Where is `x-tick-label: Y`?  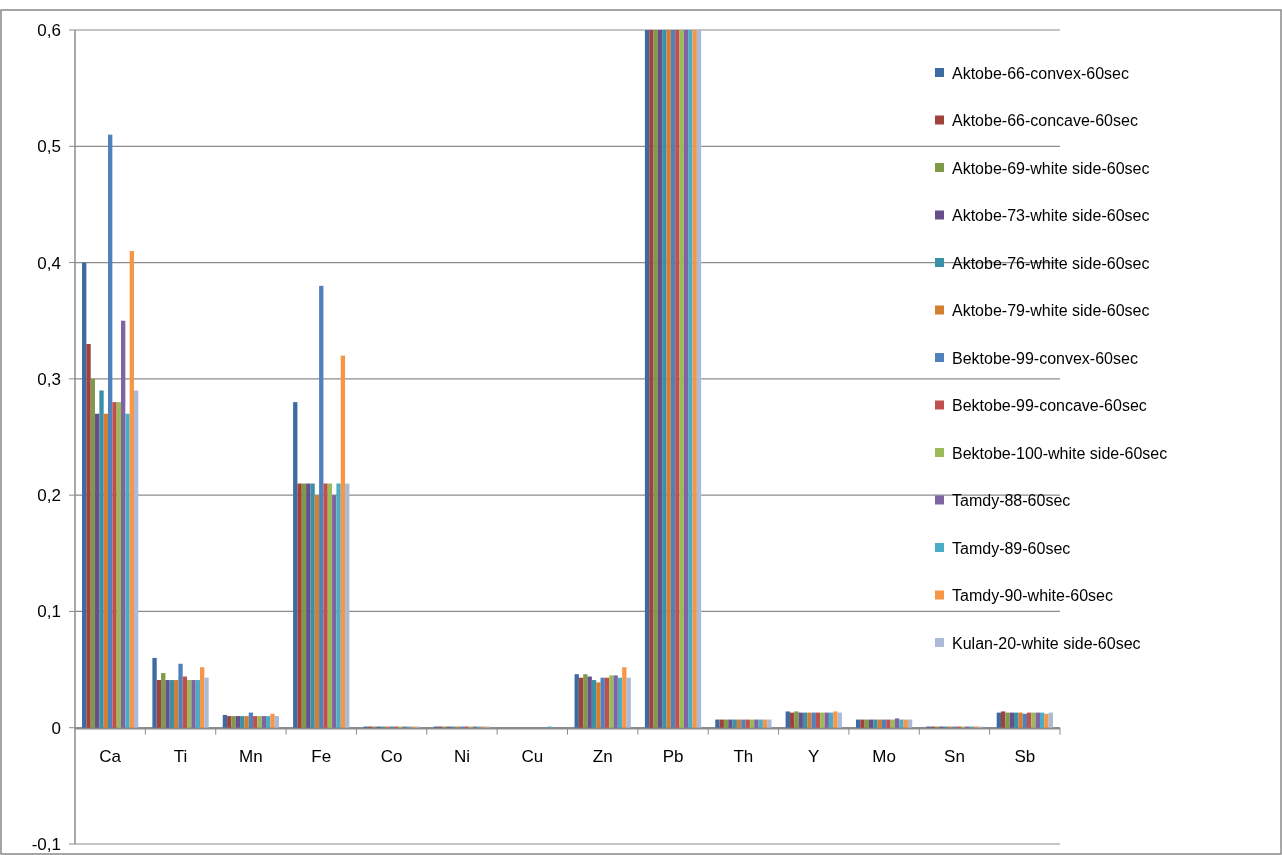 x-tick-label: Y is located at coordinates (814, 756).